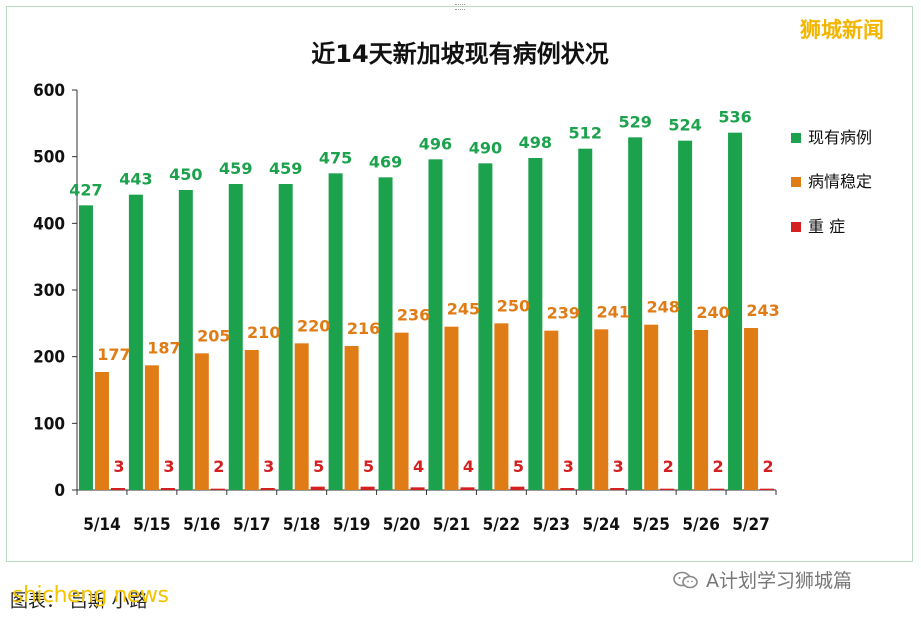  Describe the element at coordinates (213, 335) in the screenshot. I see `data-label: 205` at that location.